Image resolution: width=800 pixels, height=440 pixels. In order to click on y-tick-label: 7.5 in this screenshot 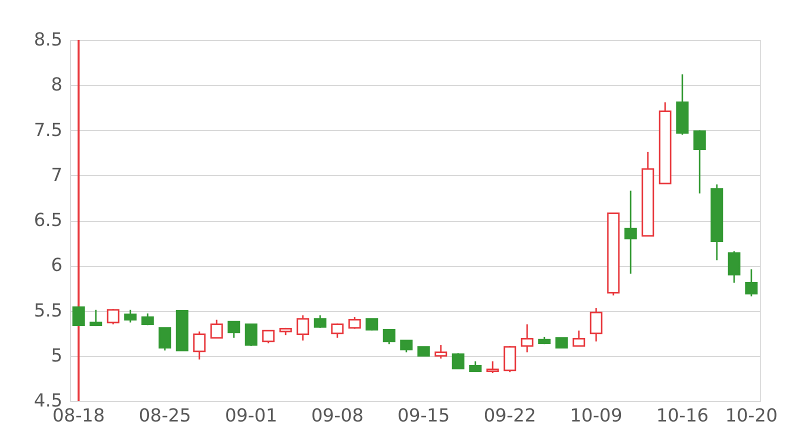, I will do `click(48, 130)`.